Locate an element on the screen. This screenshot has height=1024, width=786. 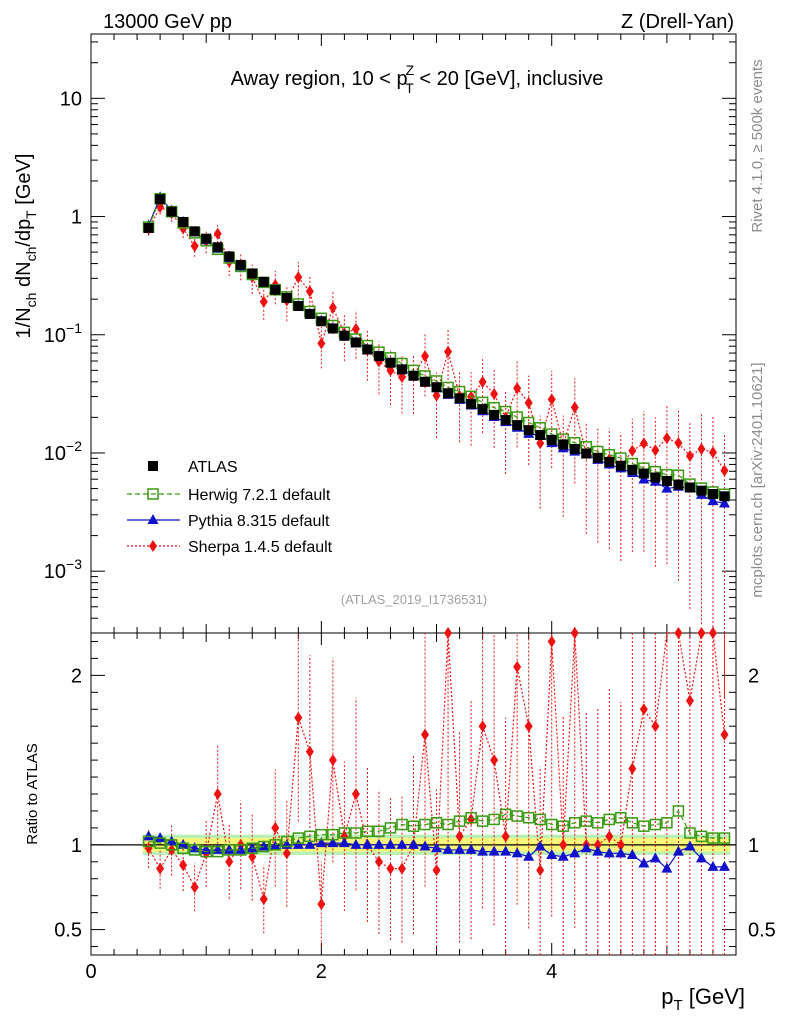
y-tick-label: 10−3 is located at coordinates (63, 569).